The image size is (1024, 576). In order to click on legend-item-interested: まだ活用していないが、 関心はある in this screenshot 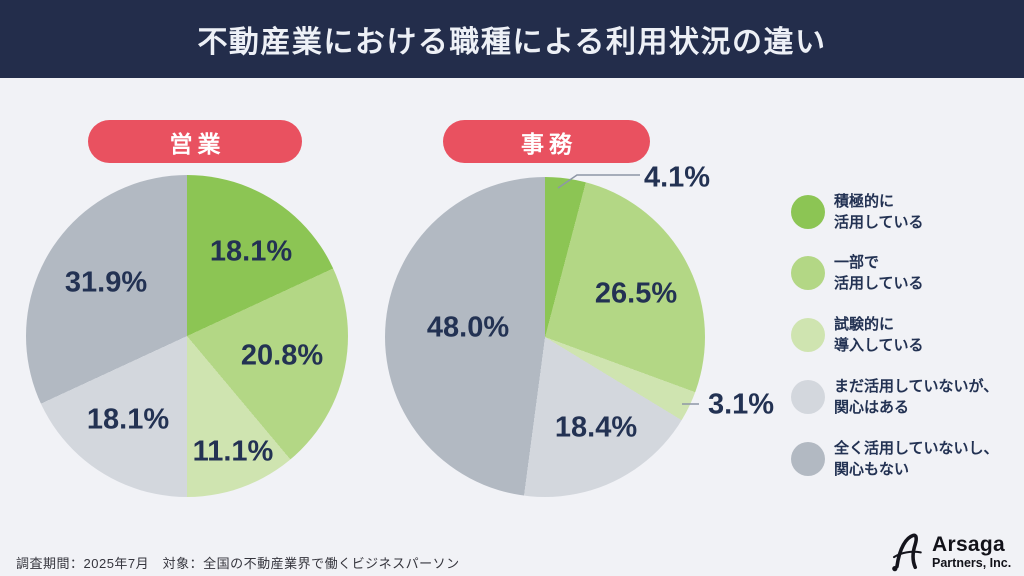, I will do `click(894, 397)`.